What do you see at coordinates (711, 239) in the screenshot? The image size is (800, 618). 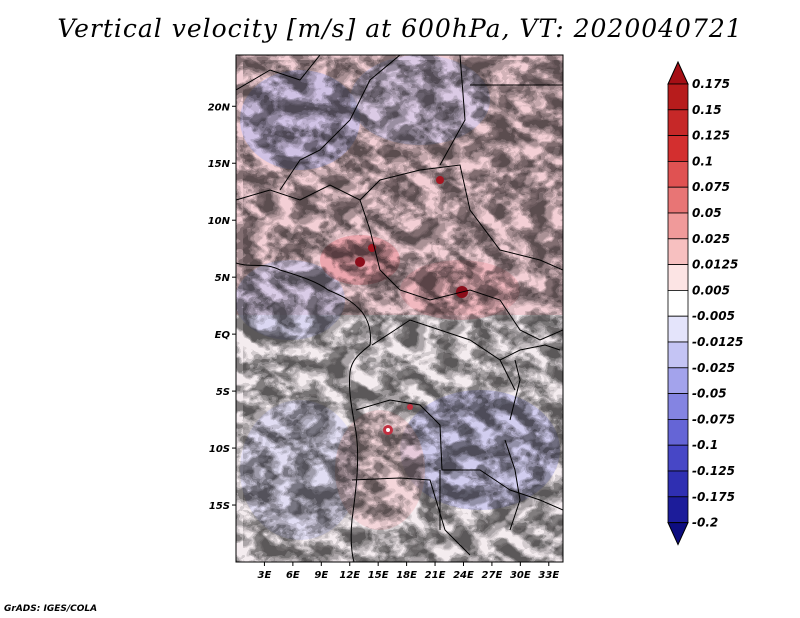 I see `colorbar-label: 0.025` at bounding box center [711, 239].